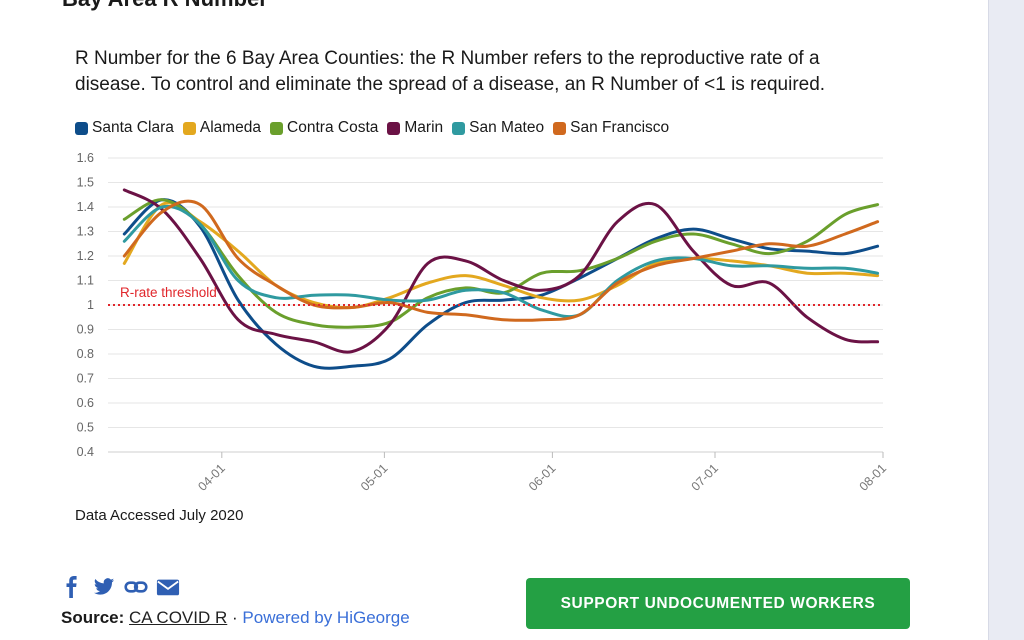 The image size is (1024, 640). Describe the element at coordinates (72, 587) in the screenshot. I see `facebook-icon` at that location.